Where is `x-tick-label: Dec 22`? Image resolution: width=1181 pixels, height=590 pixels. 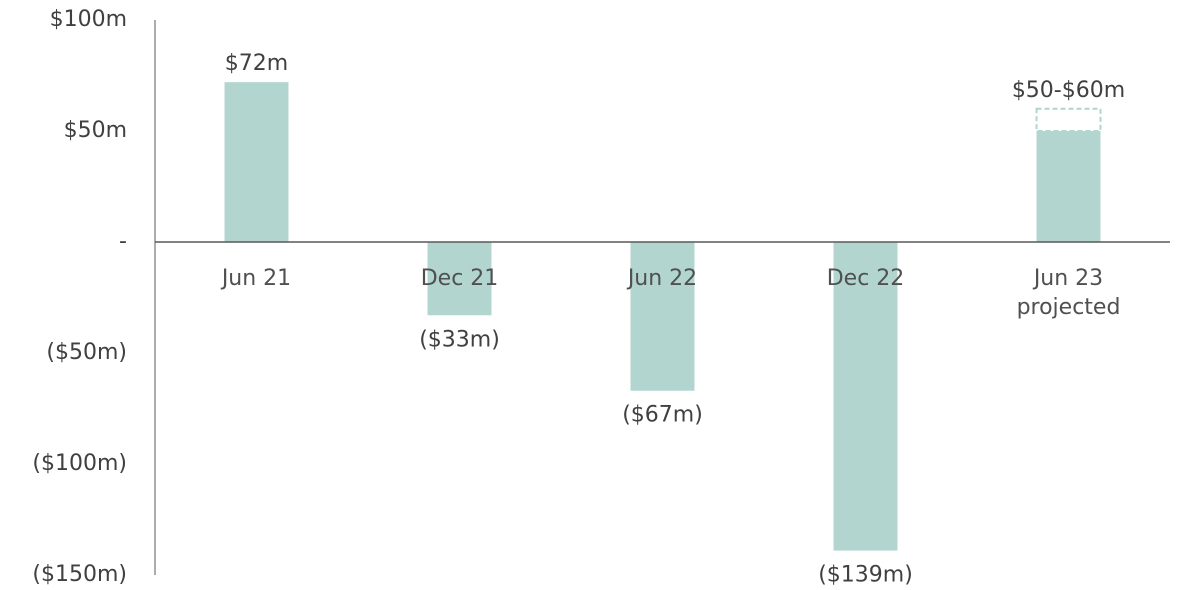
x-tick-label: Dec 22 is located at coordinates (865, 278).